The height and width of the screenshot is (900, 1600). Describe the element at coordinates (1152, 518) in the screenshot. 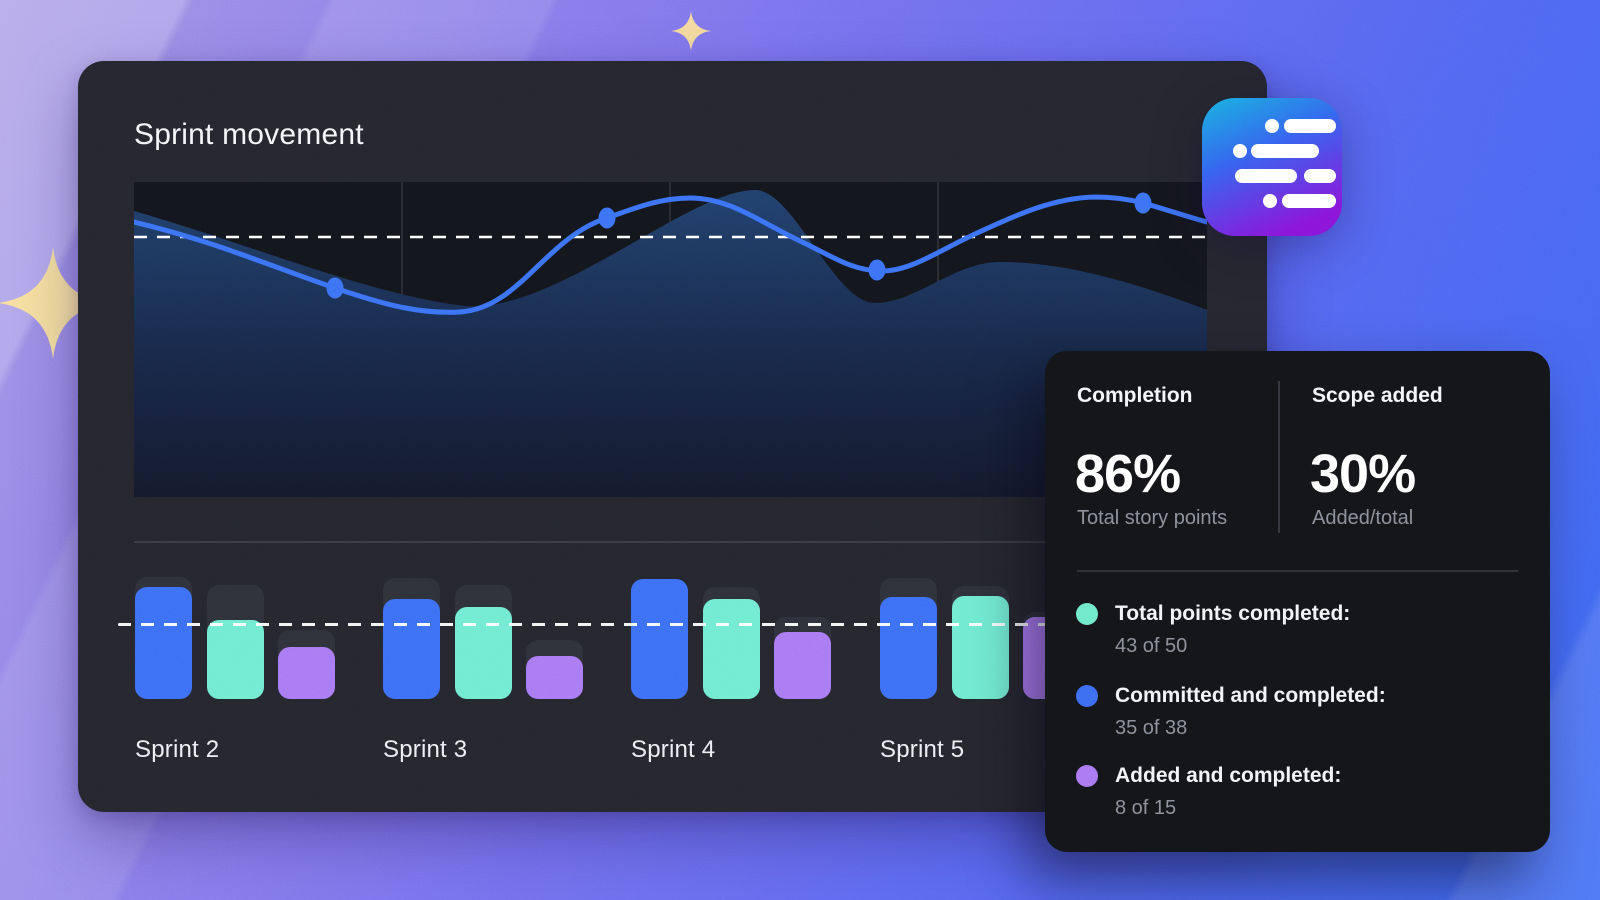

I see `stat-sublabel: Total story points` at that location.